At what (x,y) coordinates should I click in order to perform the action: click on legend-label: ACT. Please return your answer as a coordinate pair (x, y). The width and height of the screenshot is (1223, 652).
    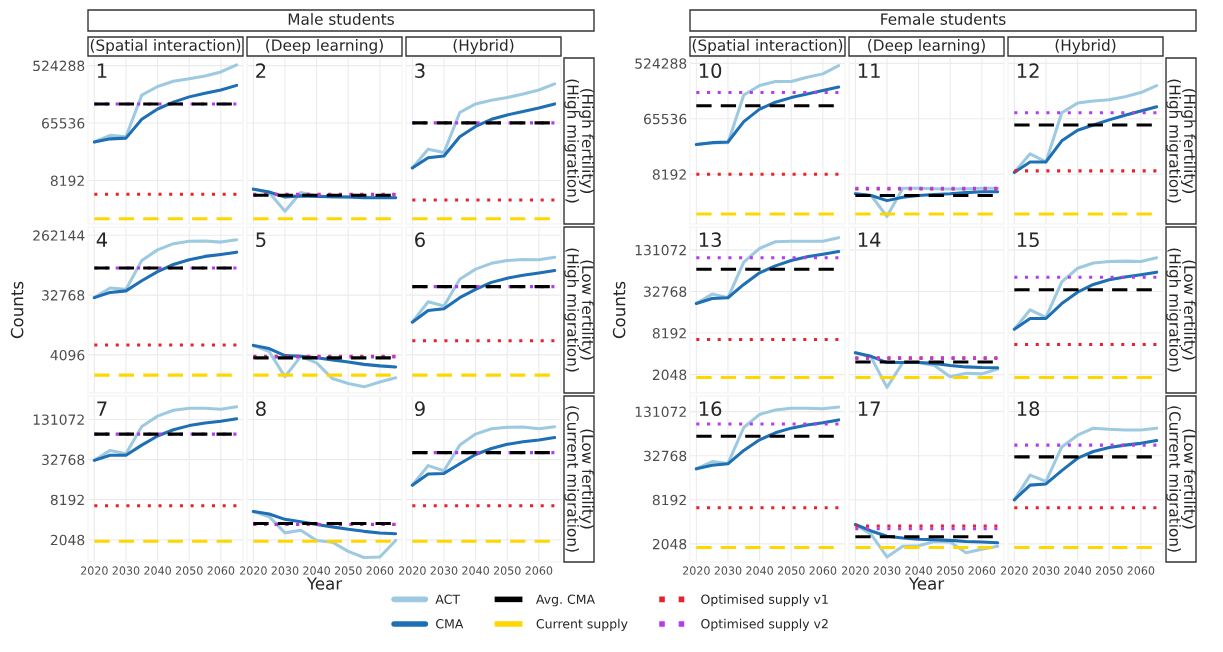
    Looking at the image, I should click on (448, 599).